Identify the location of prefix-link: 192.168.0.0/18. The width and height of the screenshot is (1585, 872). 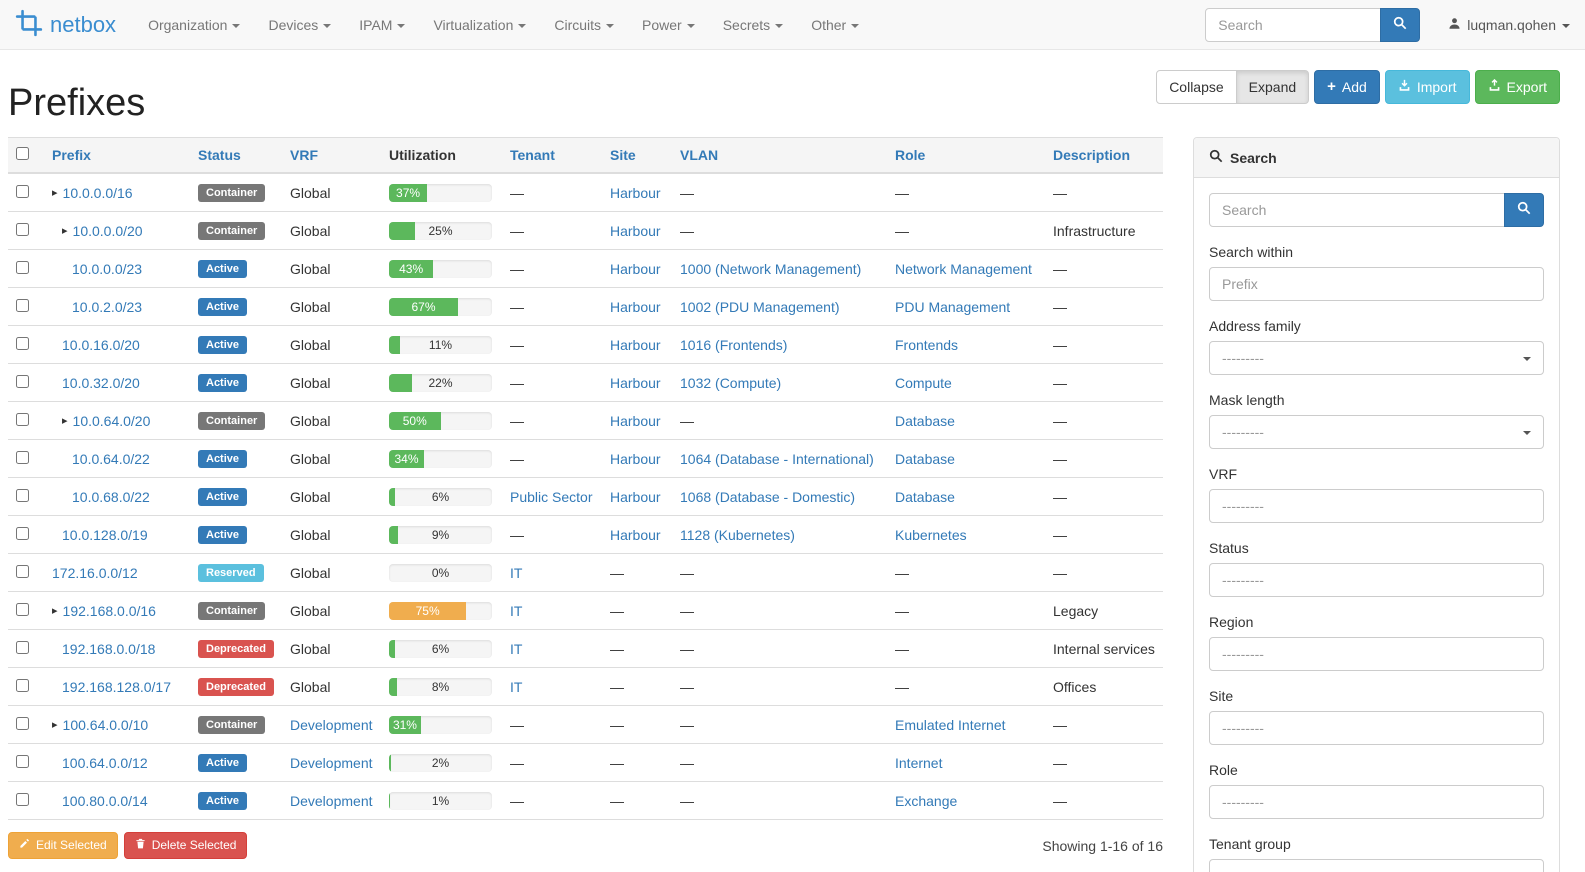
(109, 648).